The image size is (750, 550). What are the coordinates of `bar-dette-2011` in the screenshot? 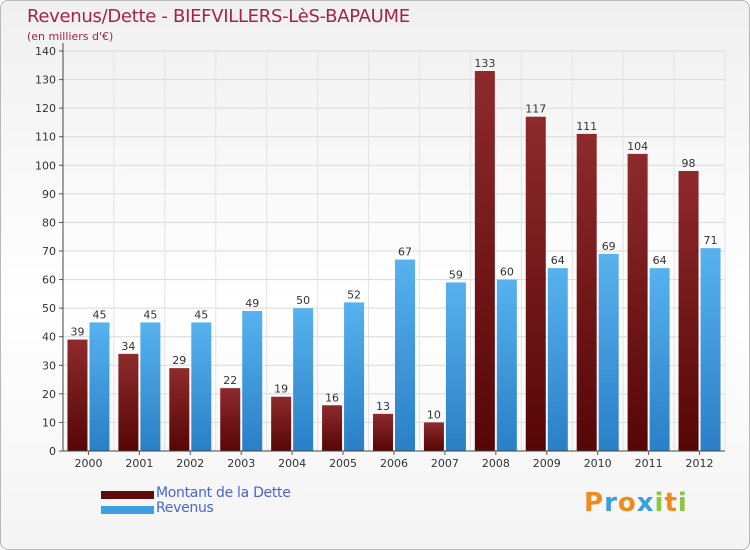 It's located at (637, 302).